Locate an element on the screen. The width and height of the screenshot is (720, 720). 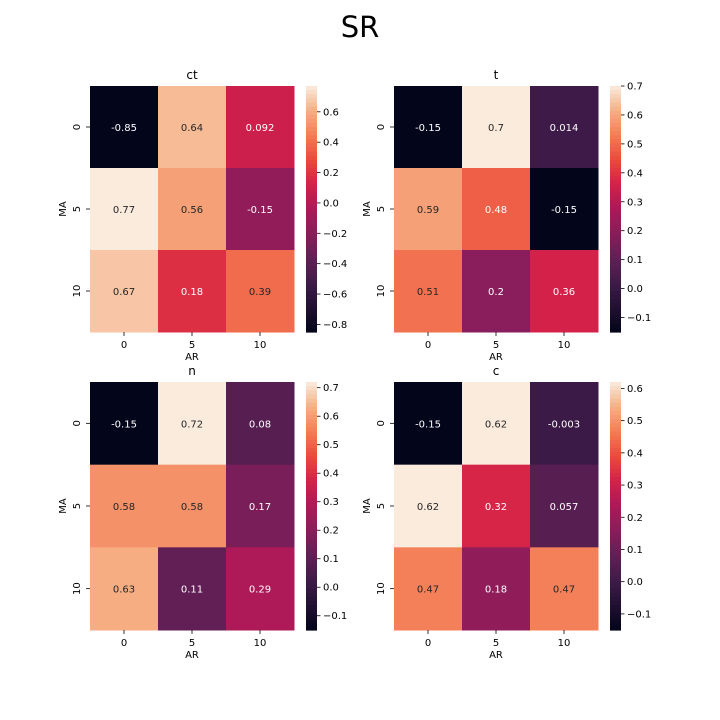
y-tick-label: 5 is located at coordinates (77, 506).